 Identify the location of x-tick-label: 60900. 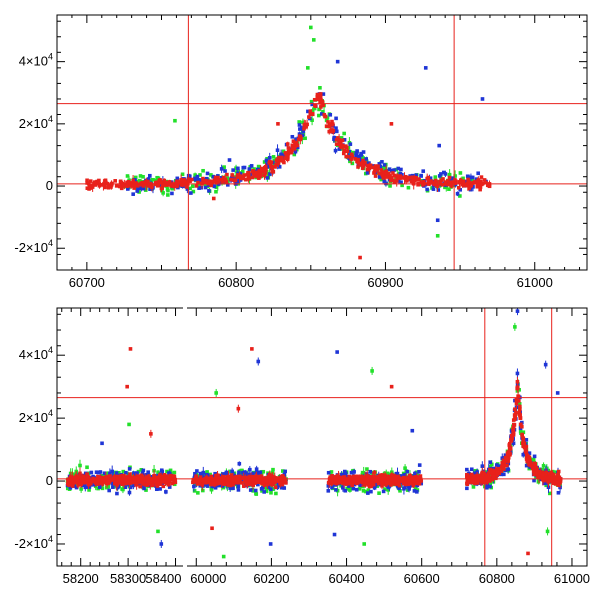
(385, 282).